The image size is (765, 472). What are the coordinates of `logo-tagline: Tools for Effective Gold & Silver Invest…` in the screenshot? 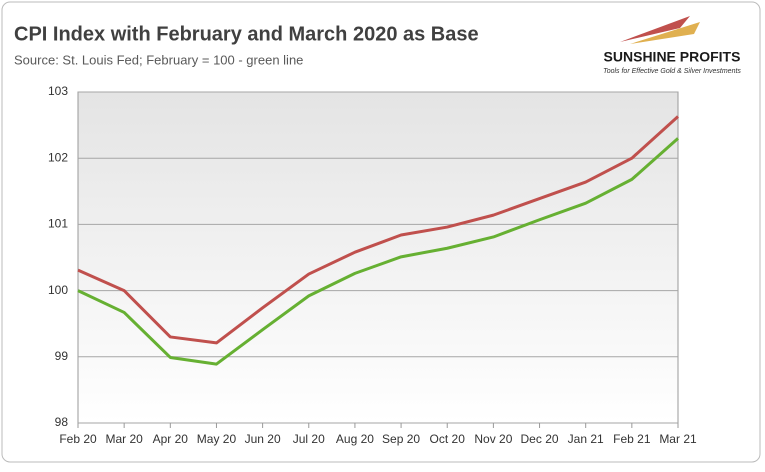 It's located at (672, 71).